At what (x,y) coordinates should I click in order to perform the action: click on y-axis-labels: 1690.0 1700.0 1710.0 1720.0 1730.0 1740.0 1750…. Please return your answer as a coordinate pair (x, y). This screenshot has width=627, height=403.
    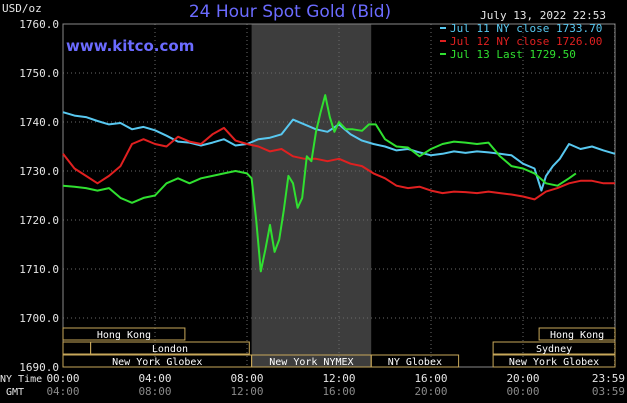
    Looking at the image, I should click on (39, 196).